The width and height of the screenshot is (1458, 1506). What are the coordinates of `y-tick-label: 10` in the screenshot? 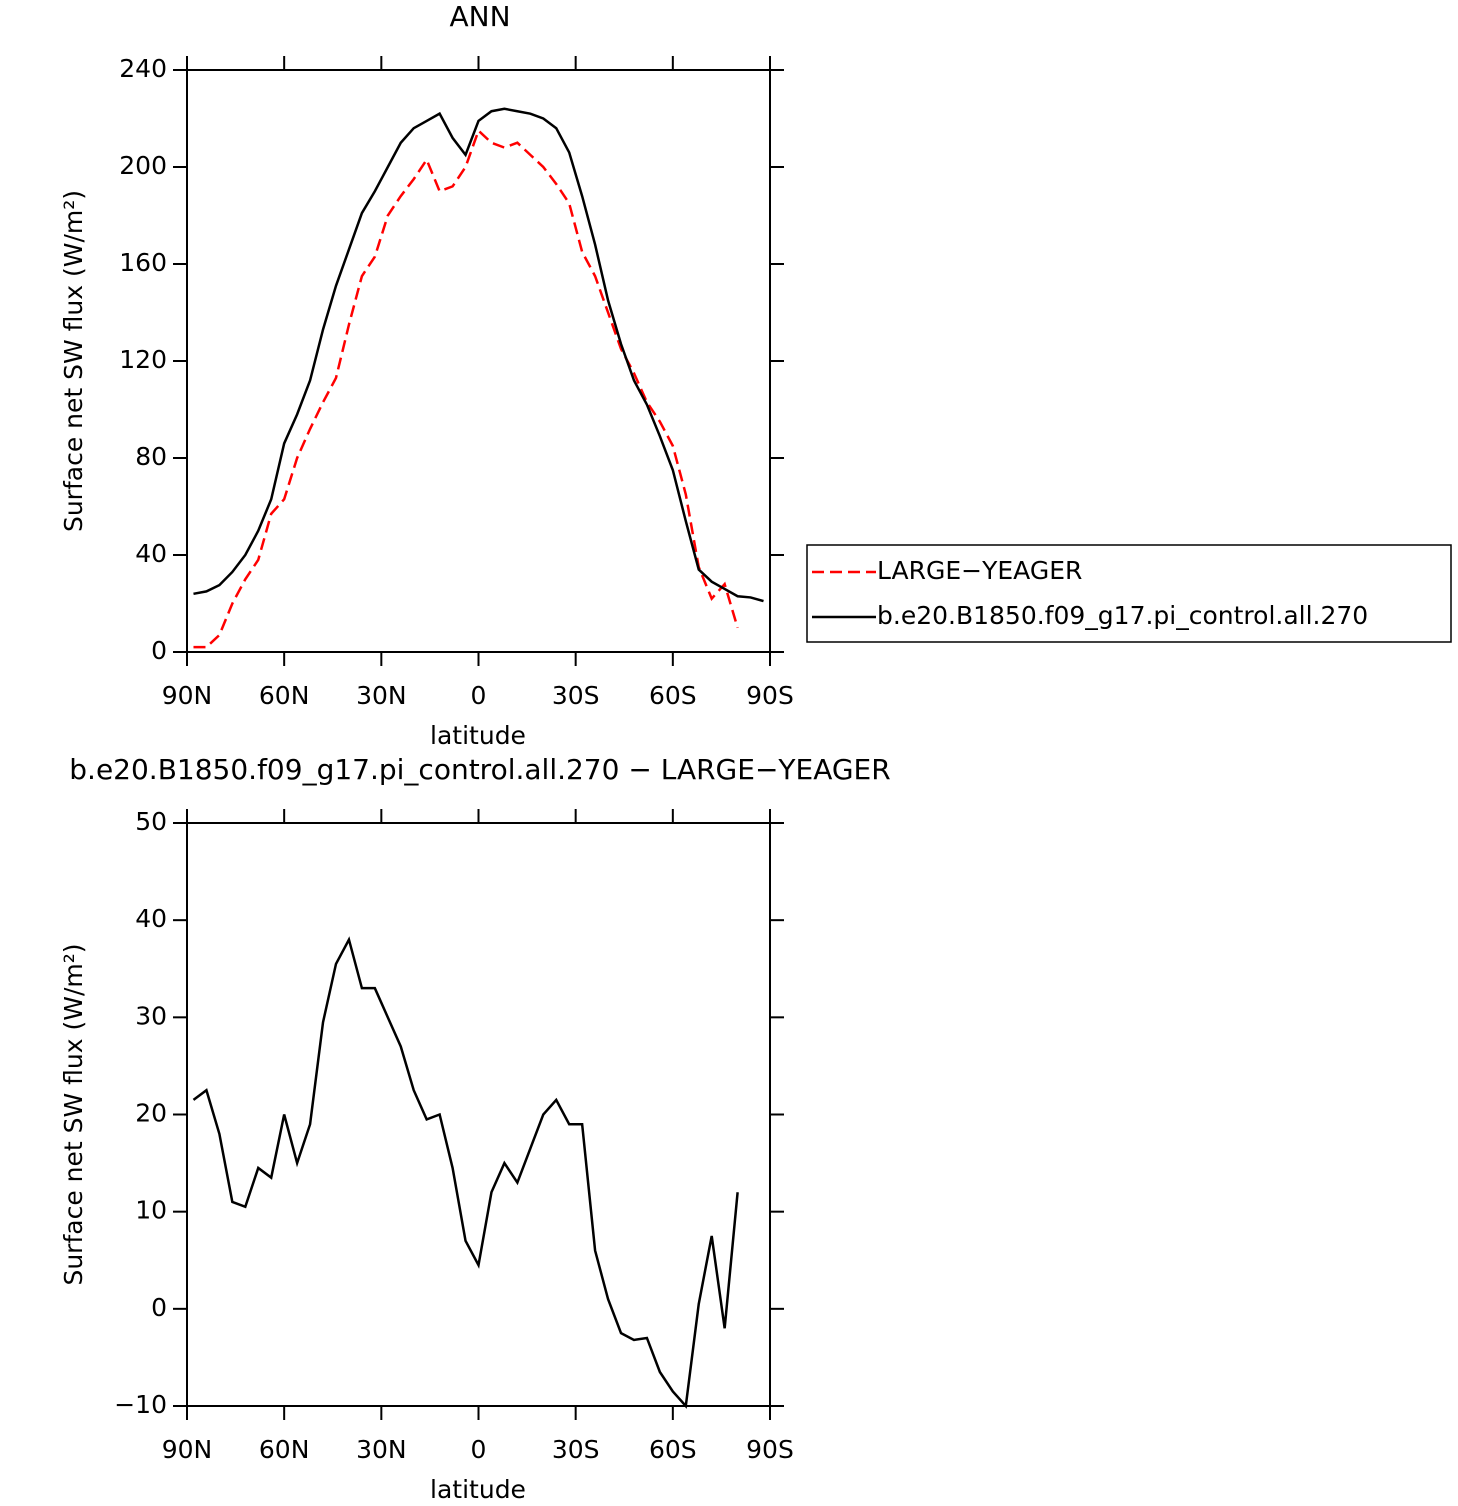 It's located at (151, 1210).